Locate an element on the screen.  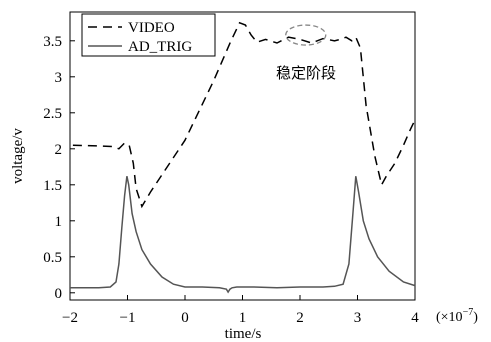
y-tick-label: 3.5 is located at coordinates (52, 42).